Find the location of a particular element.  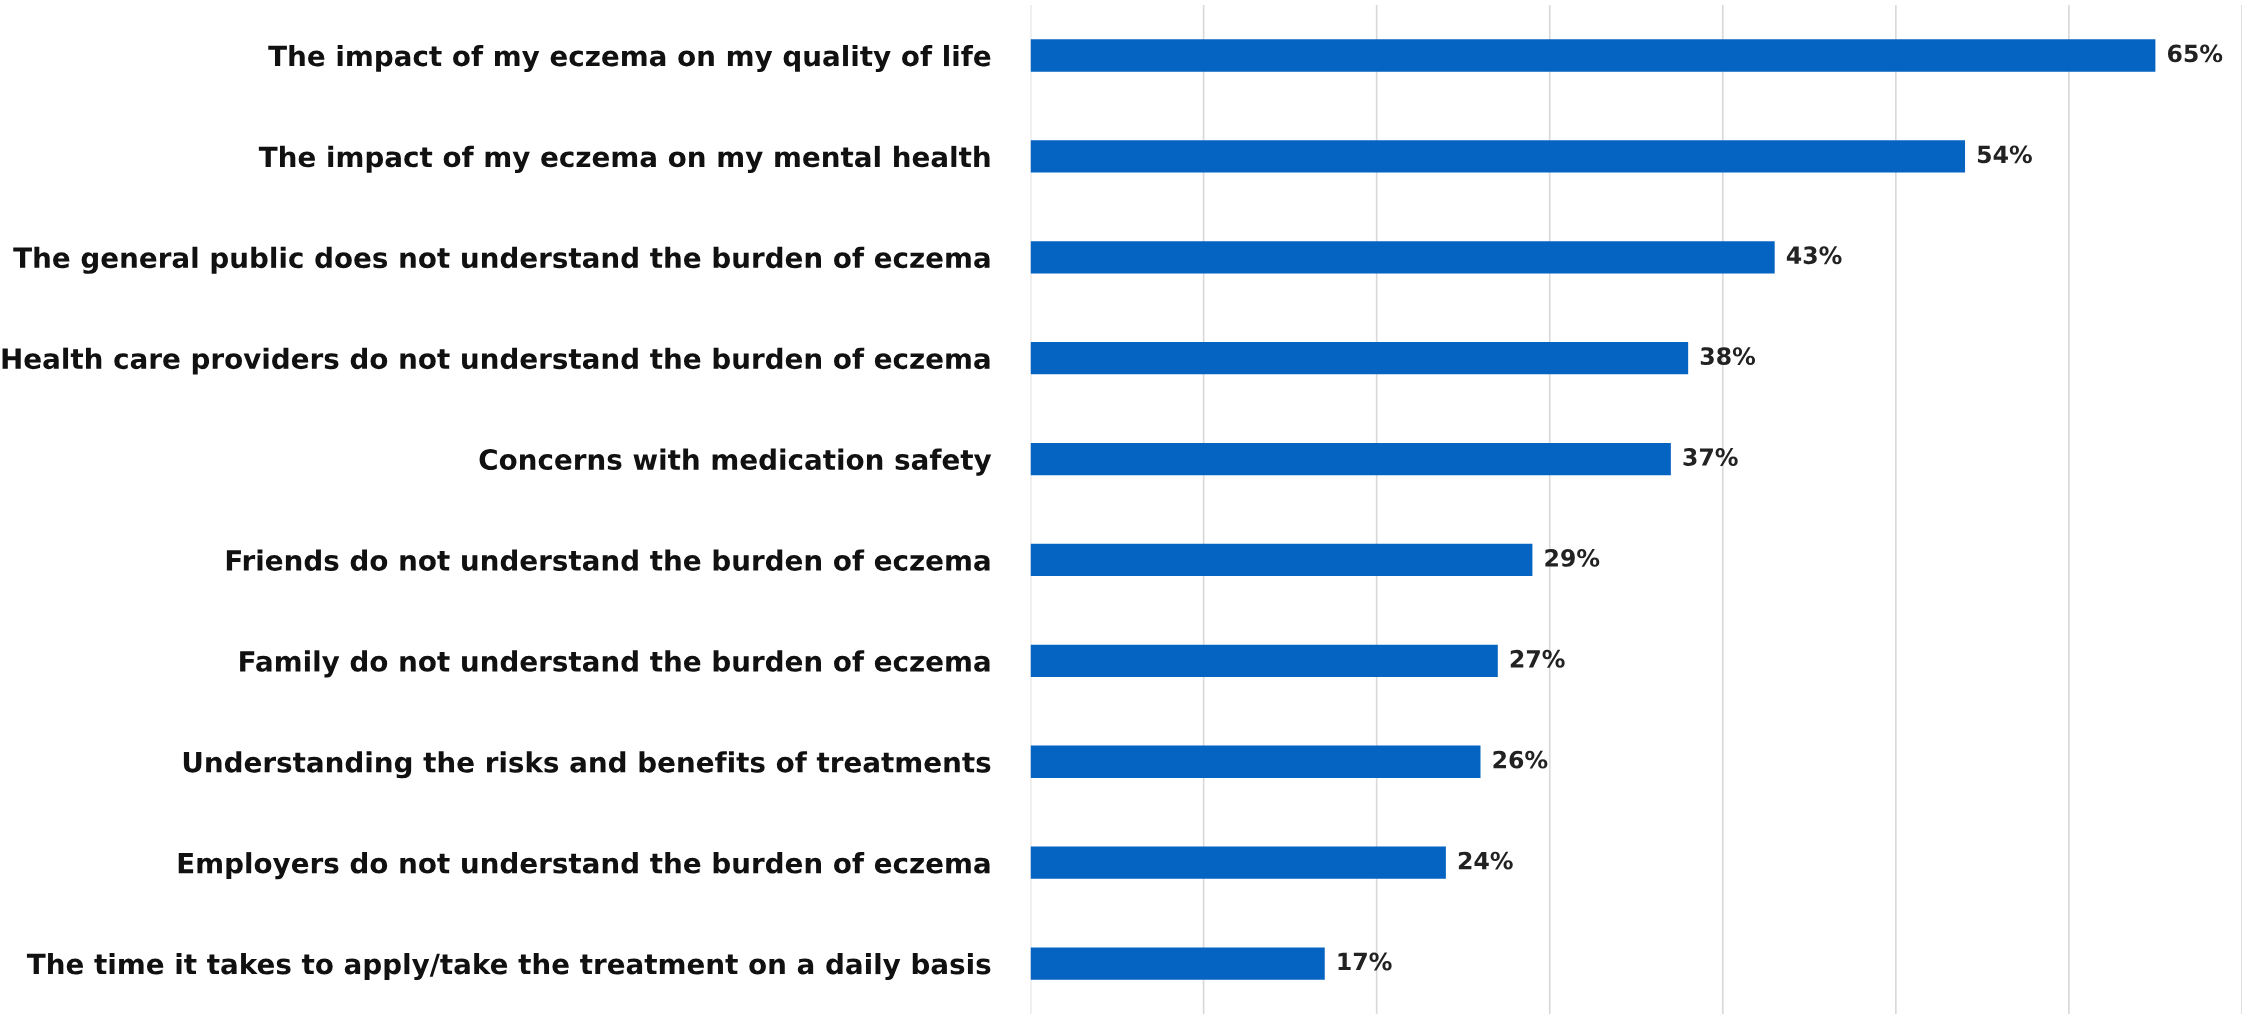

y-tick-label: Friends do not understand the burden of eczema is located at coordinates (608, 560).